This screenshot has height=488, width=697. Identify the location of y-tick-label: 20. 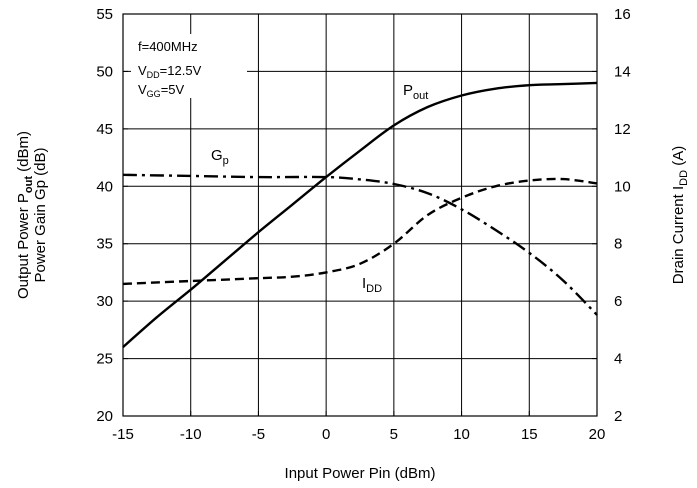
(104, 416).